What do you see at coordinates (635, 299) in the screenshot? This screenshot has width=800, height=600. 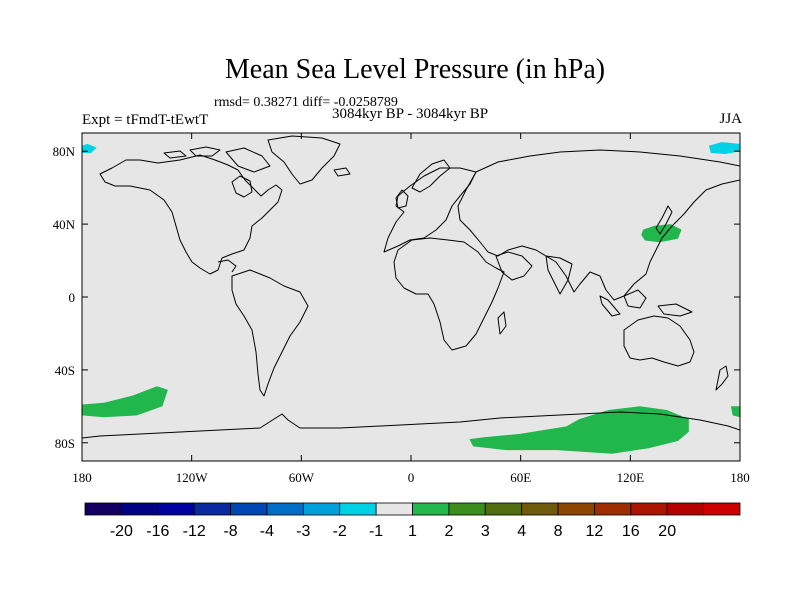 I see `coast-borneo` at bounding box center [635, 299].